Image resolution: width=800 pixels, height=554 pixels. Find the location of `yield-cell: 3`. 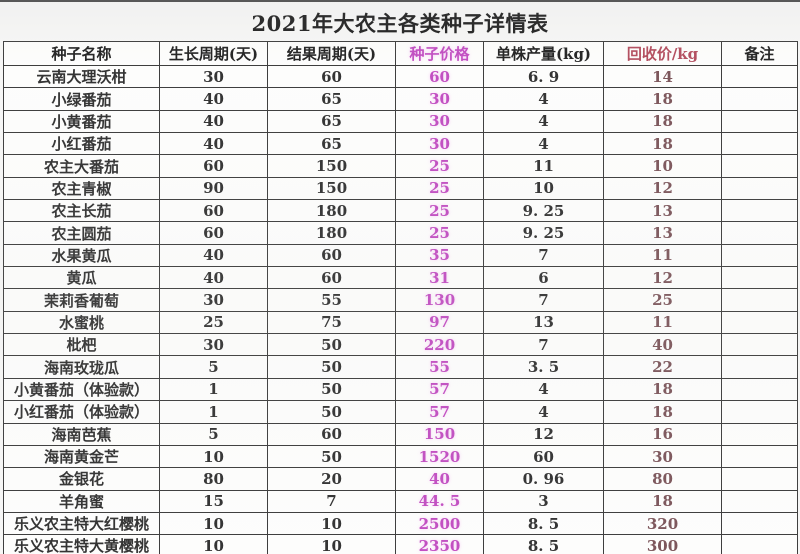

yield-cell: 3 is located at coordinates (543, 501).